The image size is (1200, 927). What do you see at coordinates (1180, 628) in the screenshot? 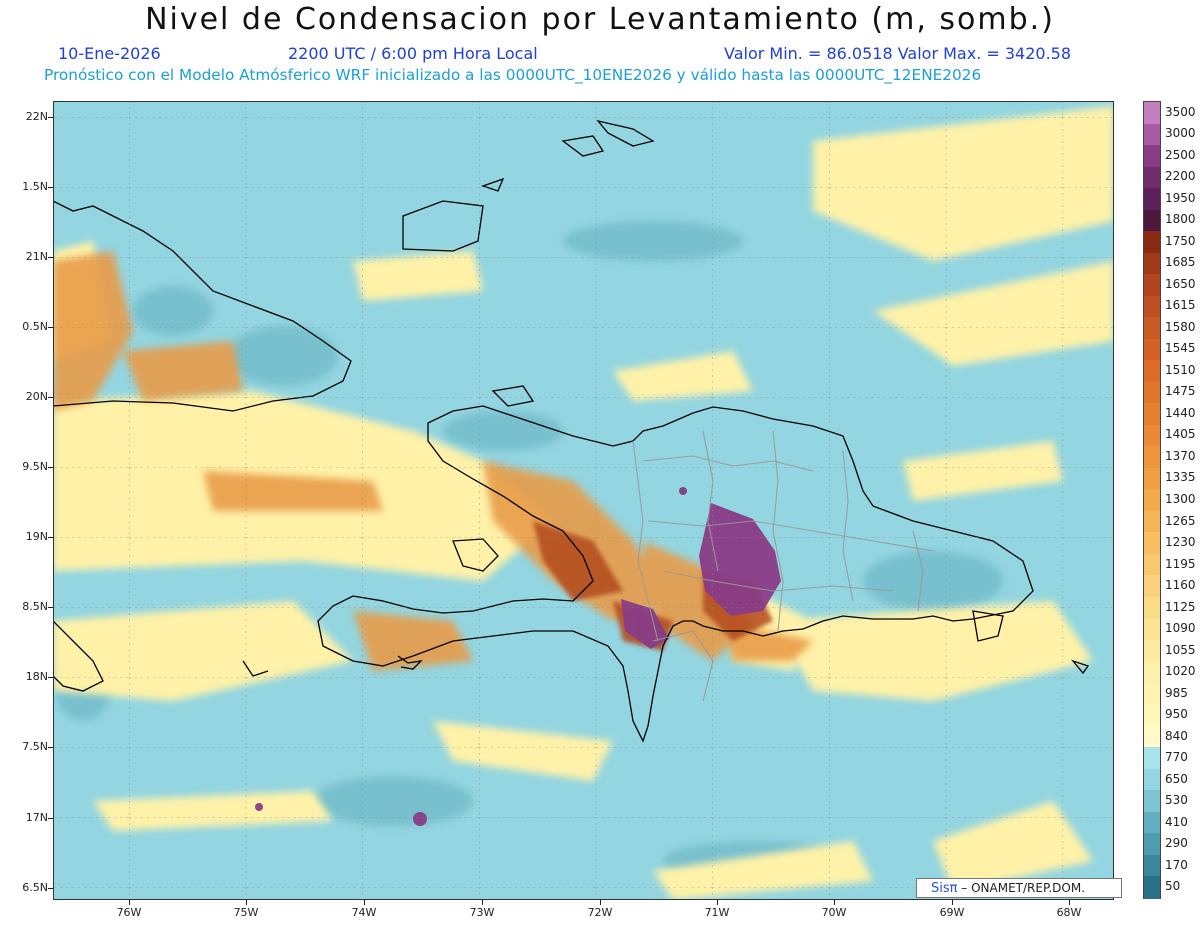
I see `colorbar-label: 1090` at bounding box center [1180, 628].